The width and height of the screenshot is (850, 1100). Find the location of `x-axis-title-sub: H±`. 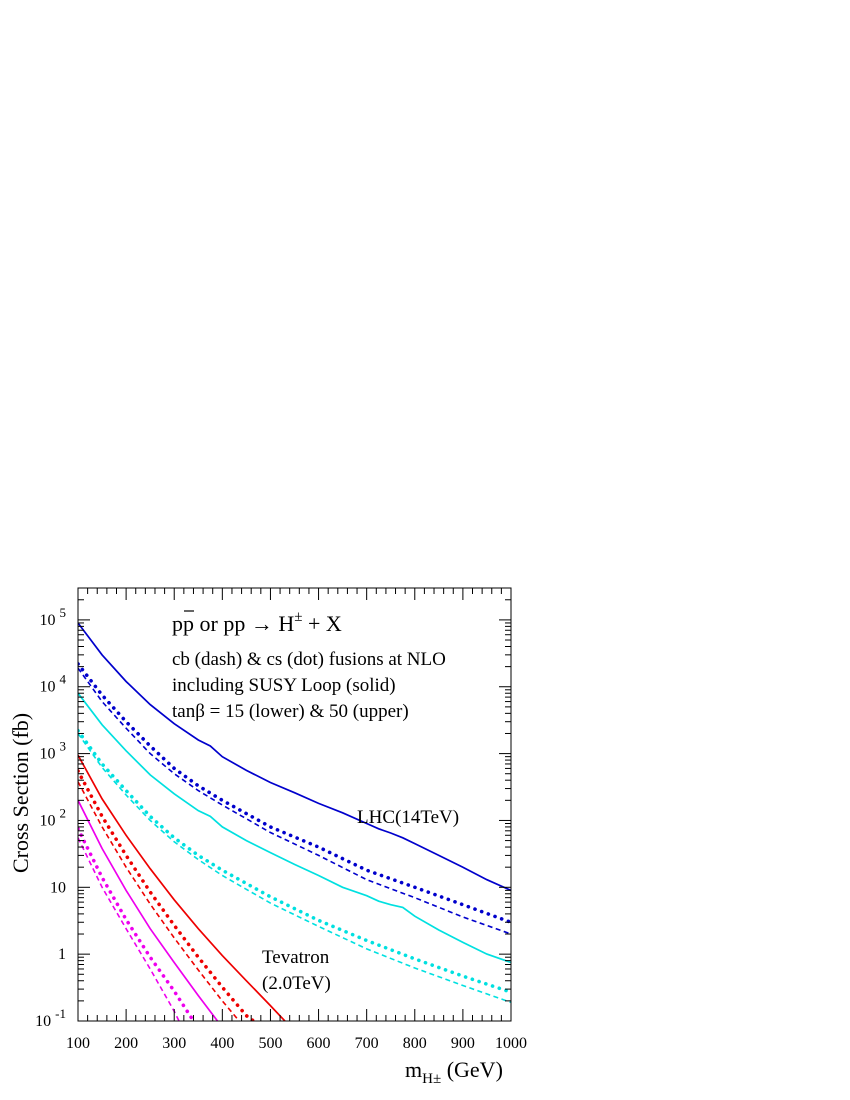

x-axis-title-sub: H± is located at coordinates (431, 1079).